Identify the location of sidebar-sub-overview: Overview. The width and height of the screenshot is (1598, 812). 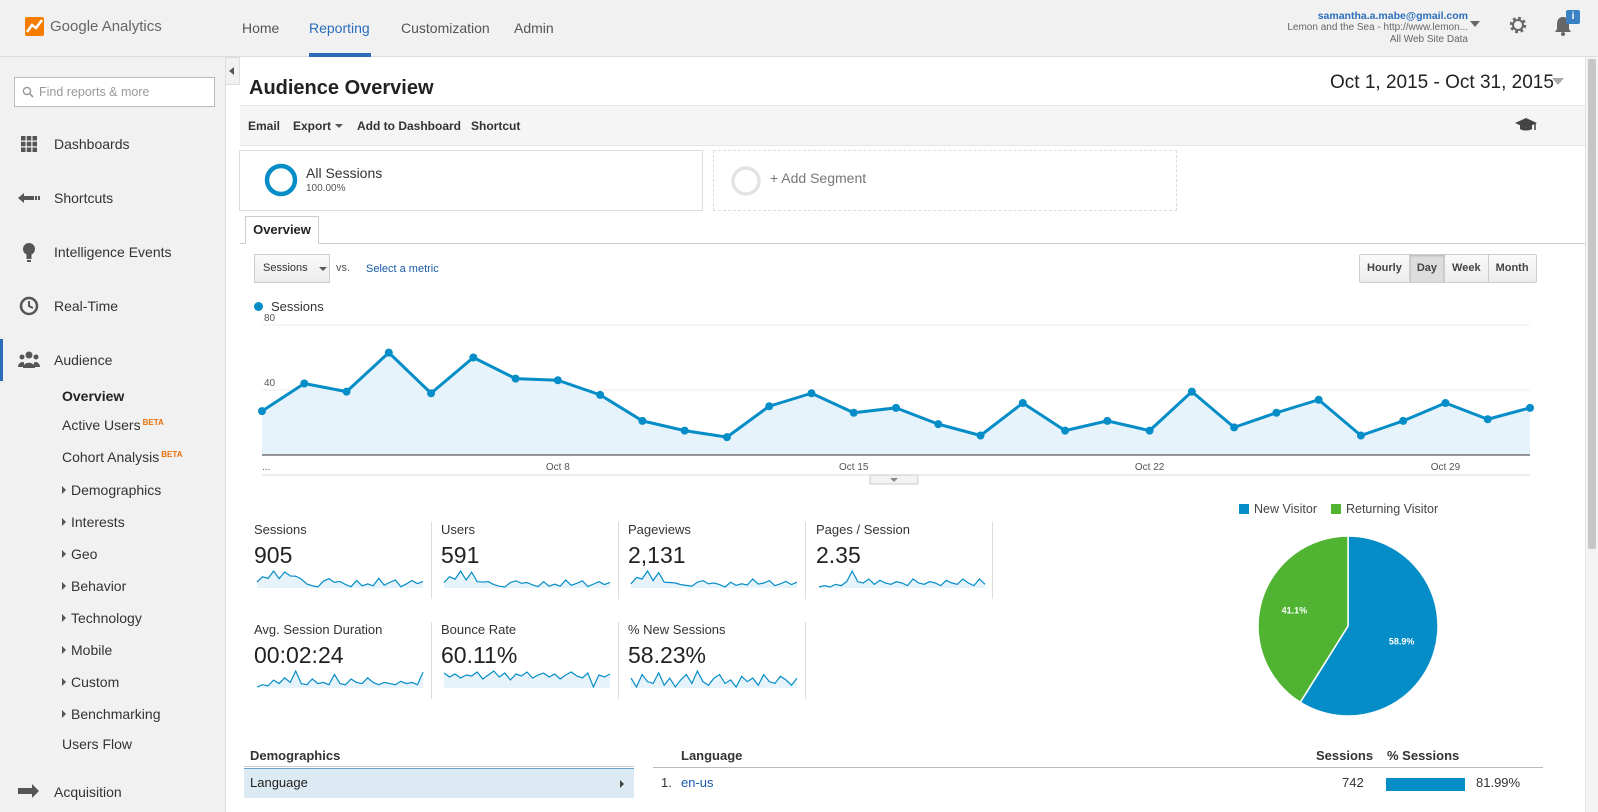
(93, 396).